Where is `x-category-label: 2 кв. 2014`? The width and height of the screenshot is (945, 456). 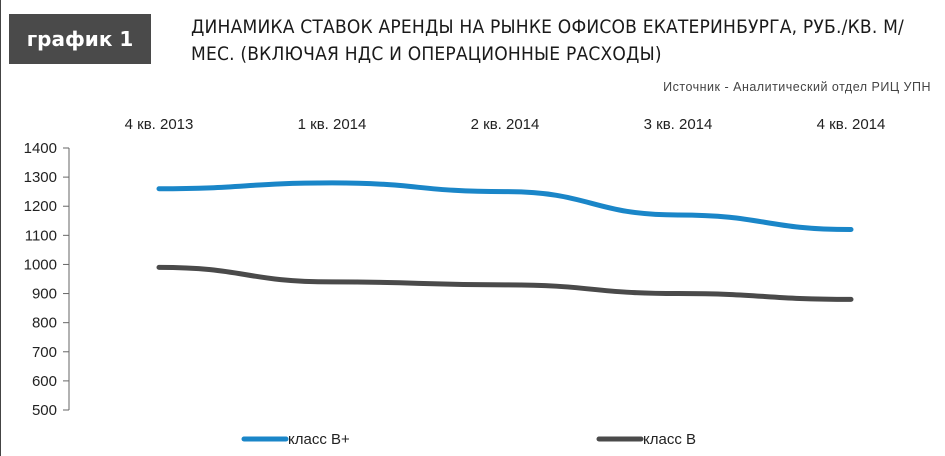
x-category-label: 2 кв. 2014 is located at coordinates (505, 124).